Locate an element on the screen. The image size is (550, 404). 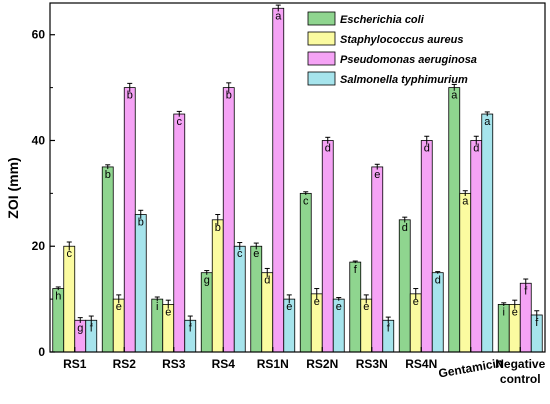
legend-label: Pseudomonas aeruginosa is located at coordinates (408, 60).